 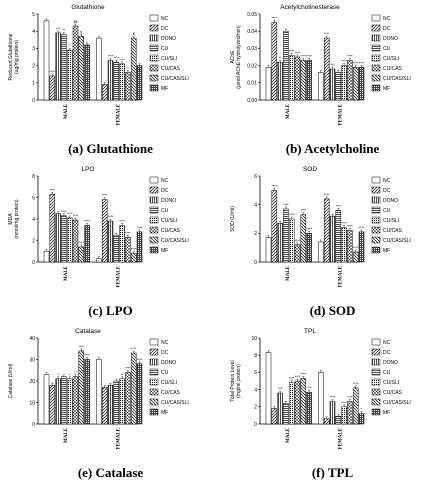 I want to click on y-tick-label: 6, so click(x=255, y=177).